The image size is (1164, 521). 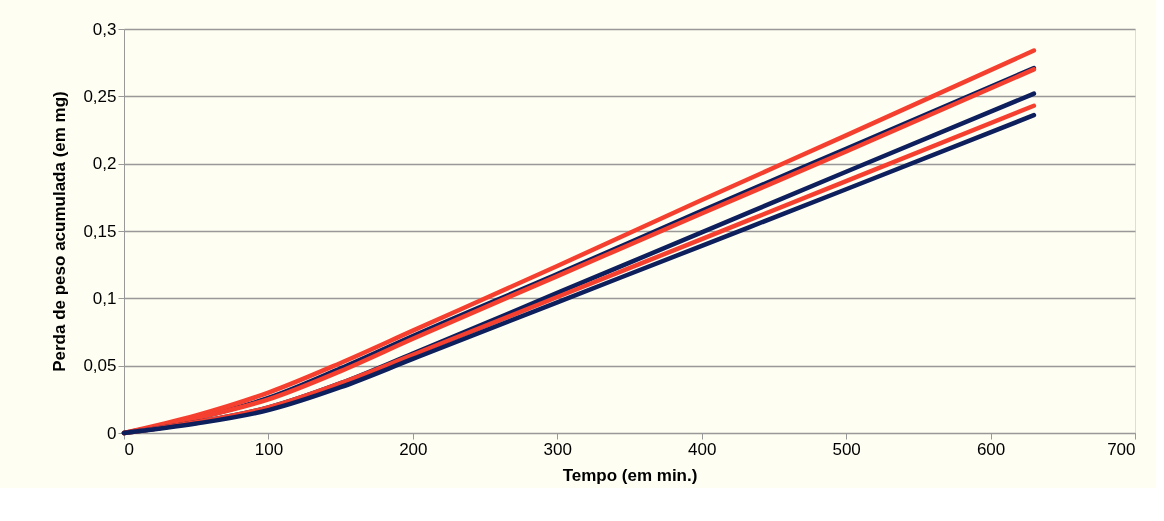 What do you see at coordinates (104, 164) in the screenshot?
I see `y-tick-label: 0,2` at bounding box center [104, 164].